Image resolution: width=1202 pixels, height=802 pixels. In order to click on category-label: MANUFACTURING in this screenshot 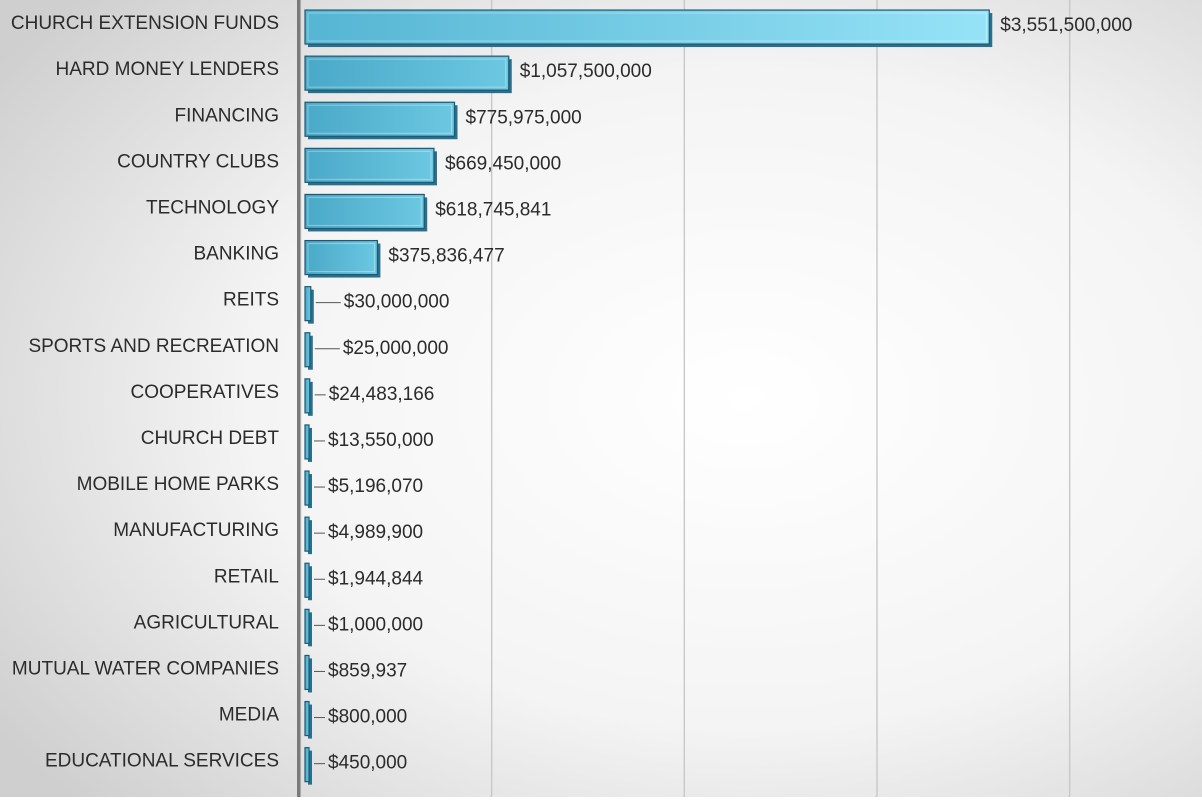, I will do `click(196, 530)`.